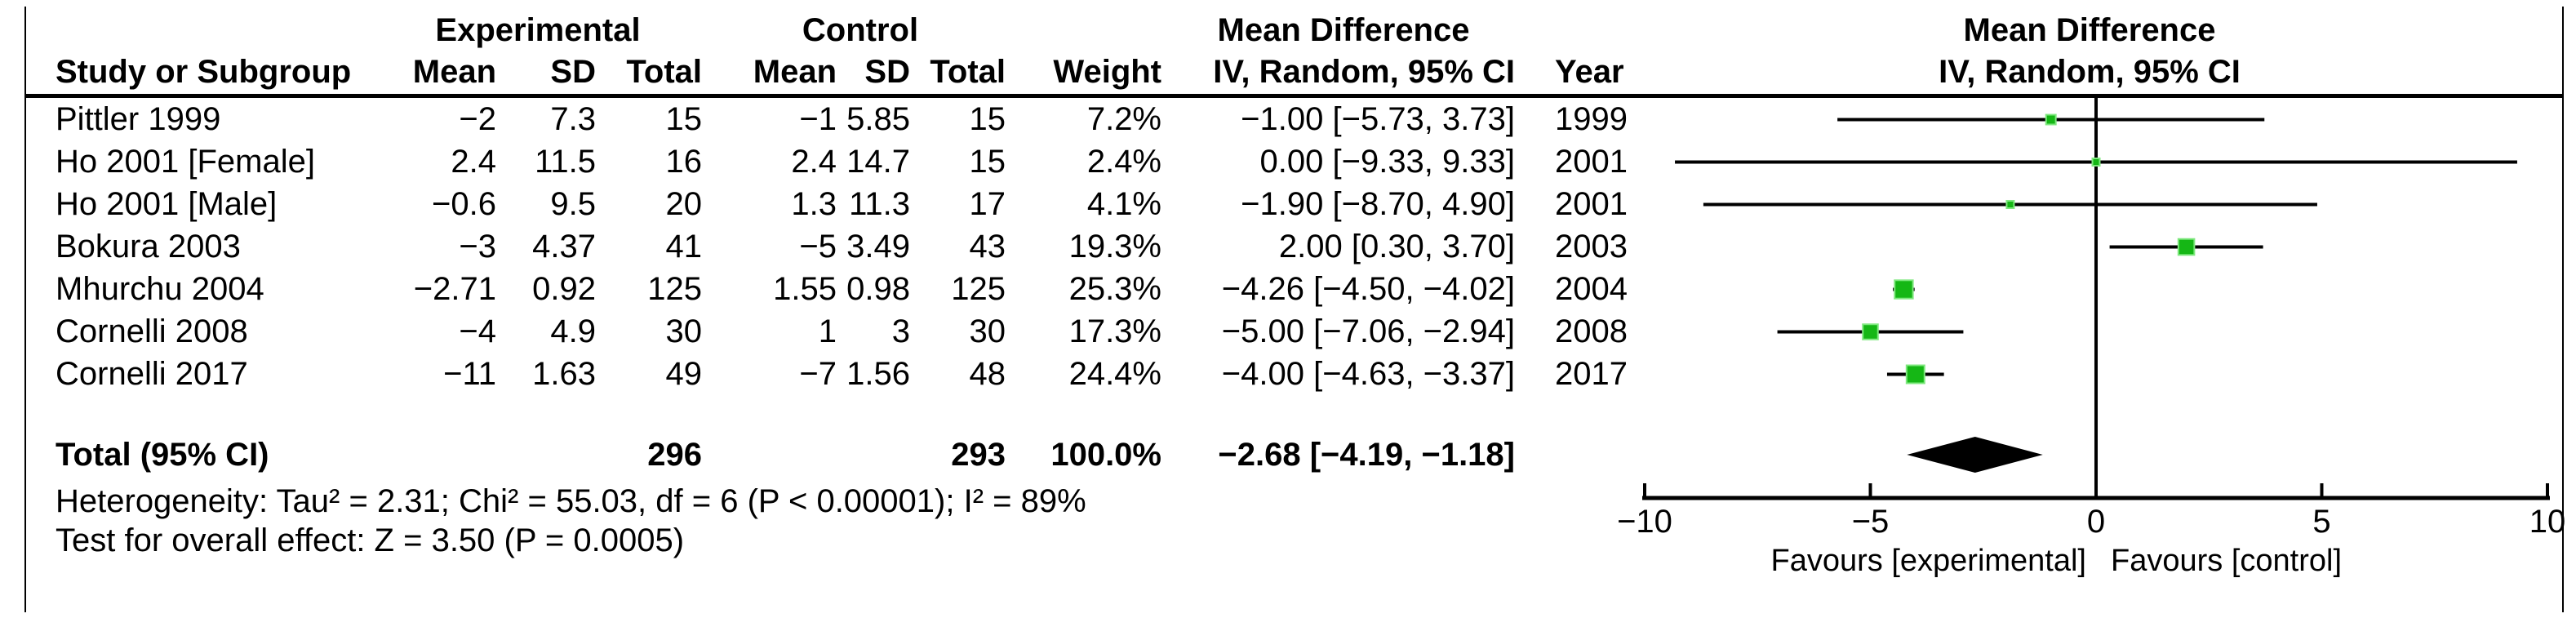 Image resolution: width=2576 pixels, height=618 pixels. Describe the element at coordinates (2090, 72) in the screenshot. I see `column-header-ci-plot: IV, Random, 95% CI` at that location.